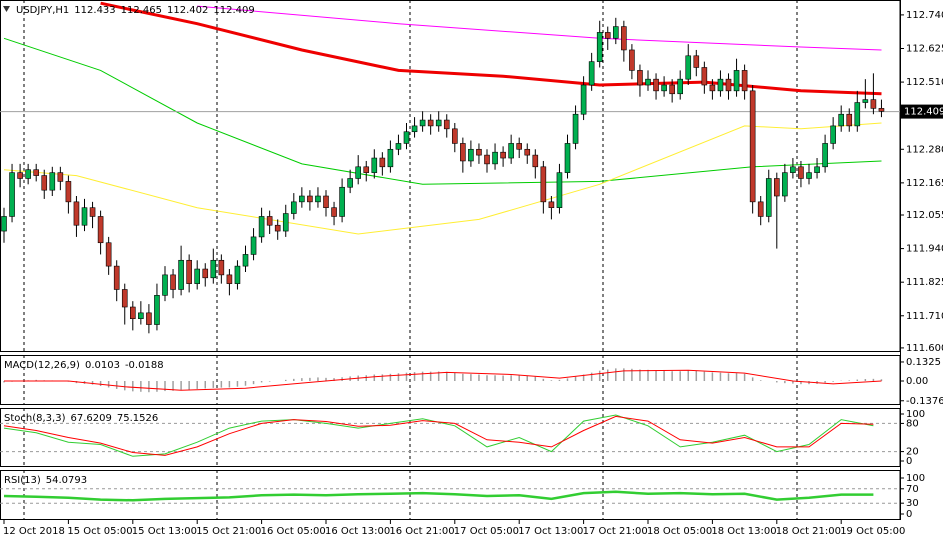 Image resolution: width=943 pixels, height=542 pixels. What do you see at coordinates (679, 531) in the screenshot?
I see `x-tick-label: 18 Oct 05:00` at bounding box center [679, 531].